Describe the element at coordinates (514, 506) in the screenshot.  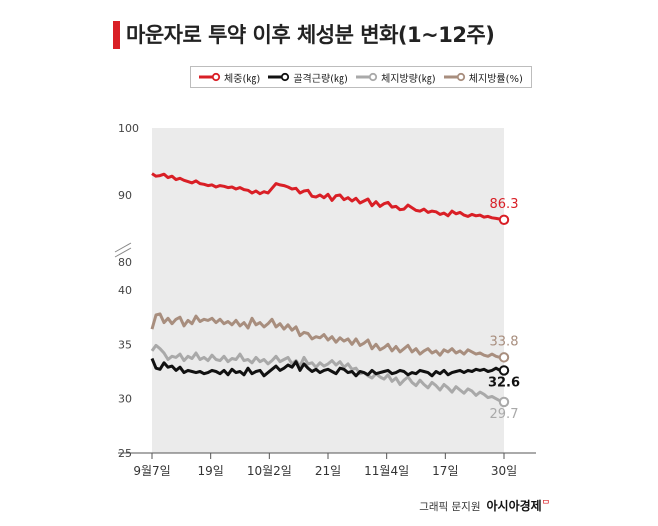
I see `brand-logo: 아시아경제` at that location.